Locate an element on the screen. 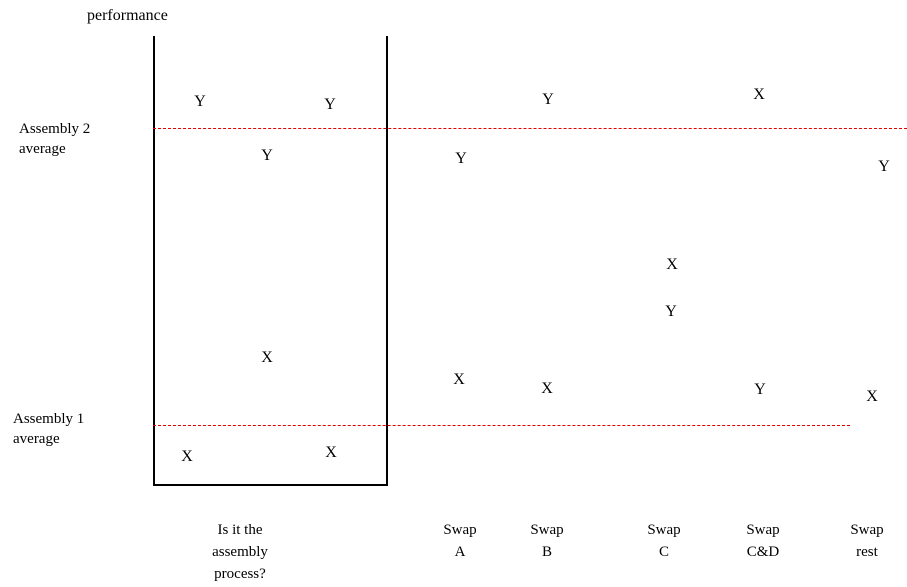 Image resolution: width=907 pixels, height=587 pixels. assembly-1-average-line is located at coordinates (501, 425).